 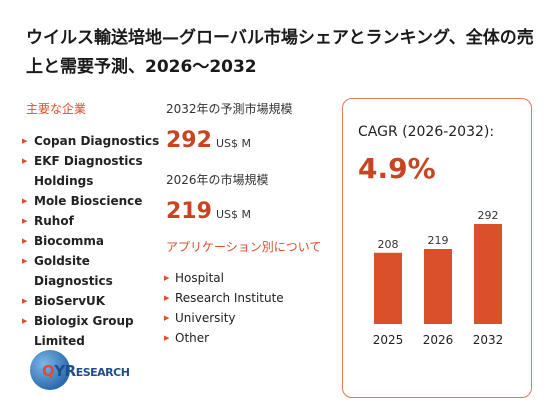 What do you see at coordinates (224, 278) in the screenshot?
I see `application-item: Hospital` at bounding box center [224, 278].